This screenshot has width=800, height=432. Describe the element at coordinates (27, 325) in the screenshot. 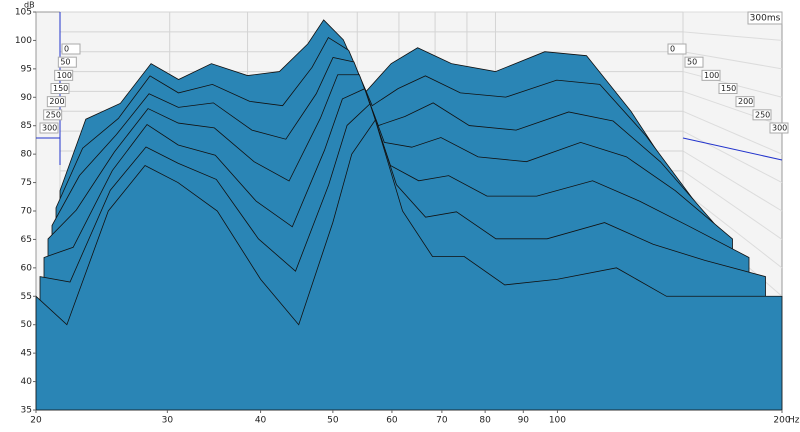

I see `y-tick-label: 50` at that location.